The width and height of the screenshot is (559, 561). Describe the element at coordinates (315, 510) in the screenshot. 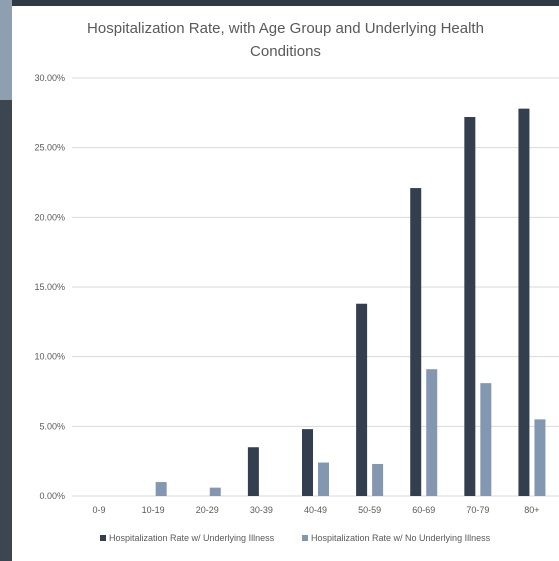

I see `x-tick-label: 40-49` at that location.